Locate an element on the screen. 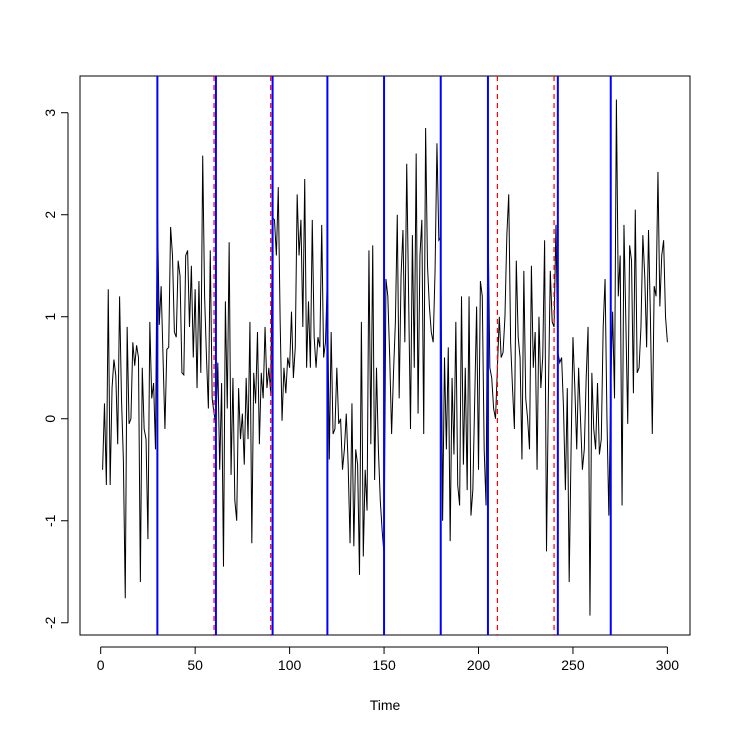 The image size is (731, 739). x-axis-label: Time is located at coordinates (385, 705).